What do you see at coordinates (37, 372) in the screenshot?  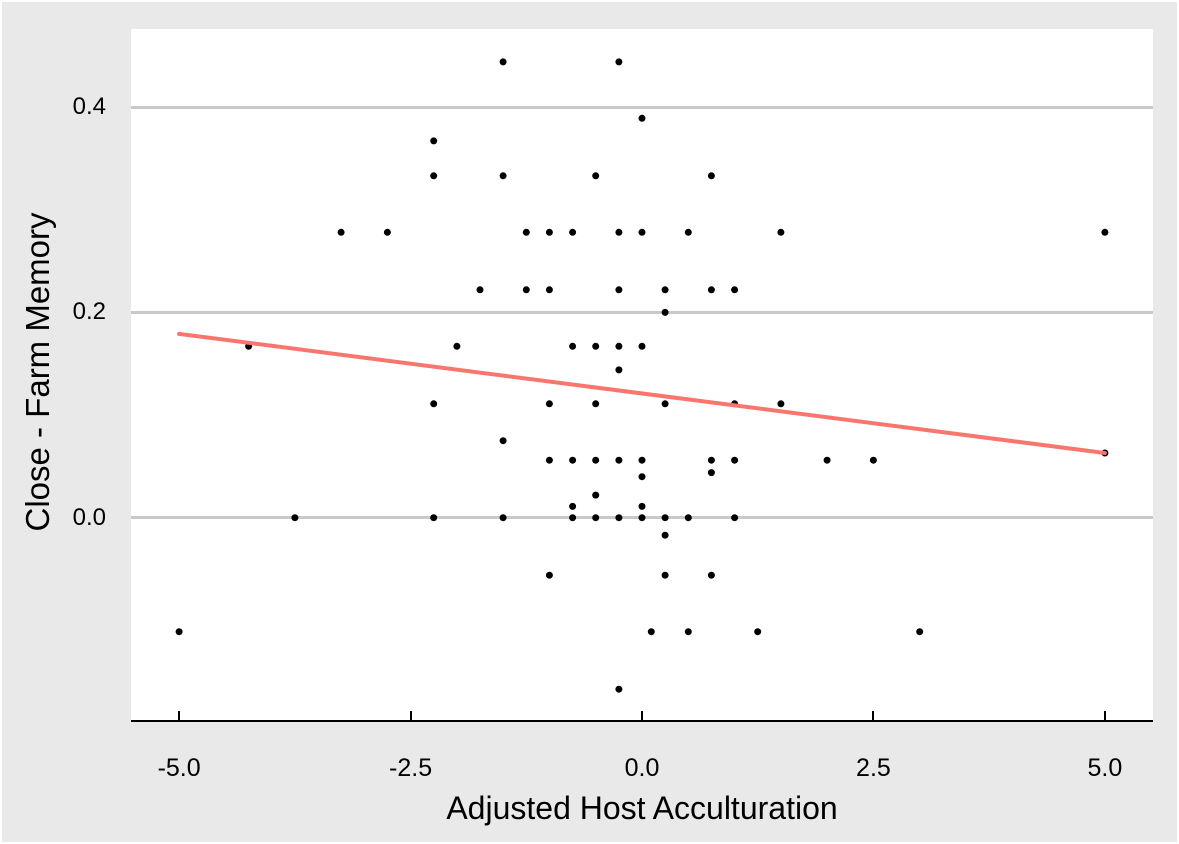 I see `y-axis-title: Close - Farm Memory` at bounding box center [37, 372].